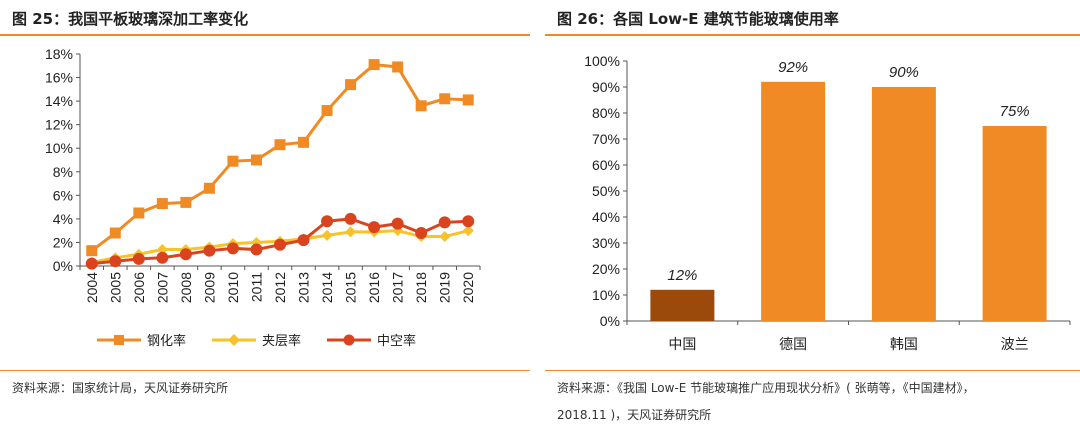 This screenshot has height=433, width=1080. What do you see at coordinates (327, 287) in the screenshot?
I see `x-tick-label: 2014` at bounding box center [327, 287].